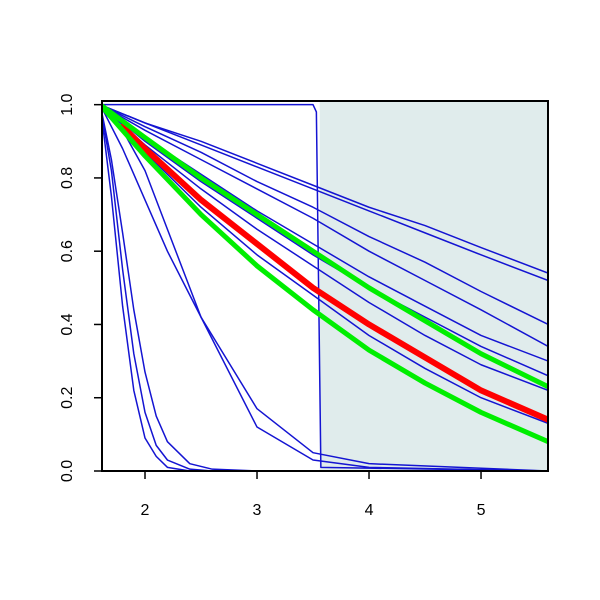 This screenshot has width=600, height=600. I want to click on x-tick-label: 5, so click(481, 510).